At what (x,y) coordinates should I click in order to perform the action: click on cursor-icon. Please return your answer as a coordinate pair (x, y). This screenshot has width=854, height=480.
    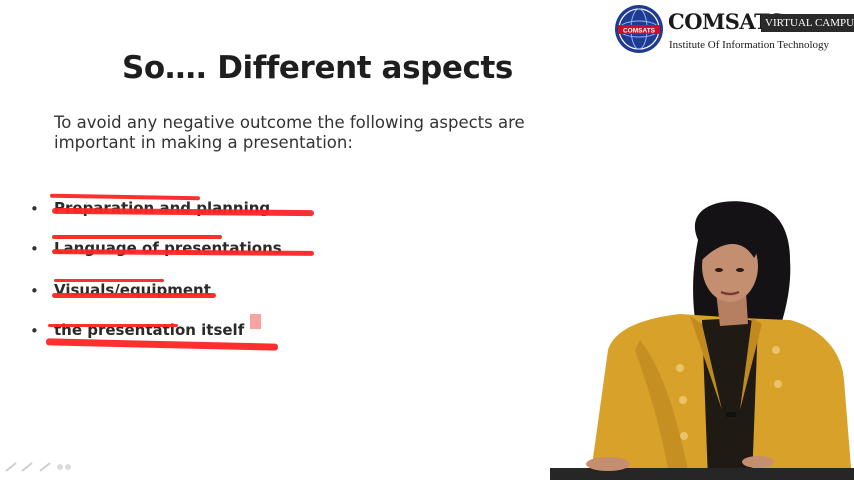
    Looking at the image, I should click on (255, 321).